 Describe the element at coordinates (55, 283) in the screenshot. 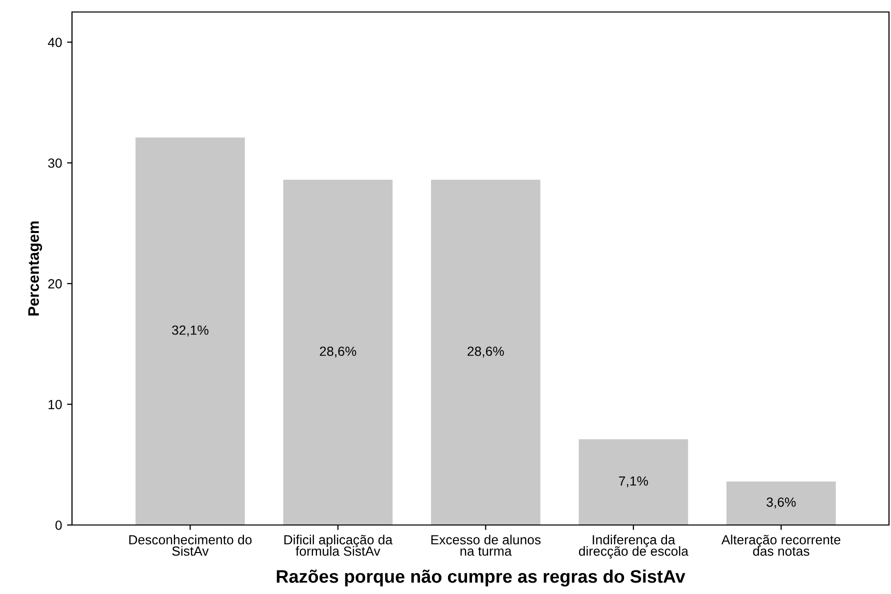

I see `y-tick-label: 20` at that location.